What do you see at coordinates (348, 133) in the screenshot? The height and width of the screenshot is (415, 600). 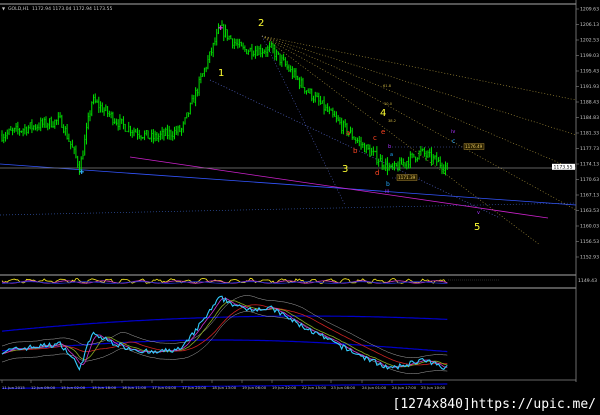 I see `wave-label-minor: a` at bounding box center [348, 133].